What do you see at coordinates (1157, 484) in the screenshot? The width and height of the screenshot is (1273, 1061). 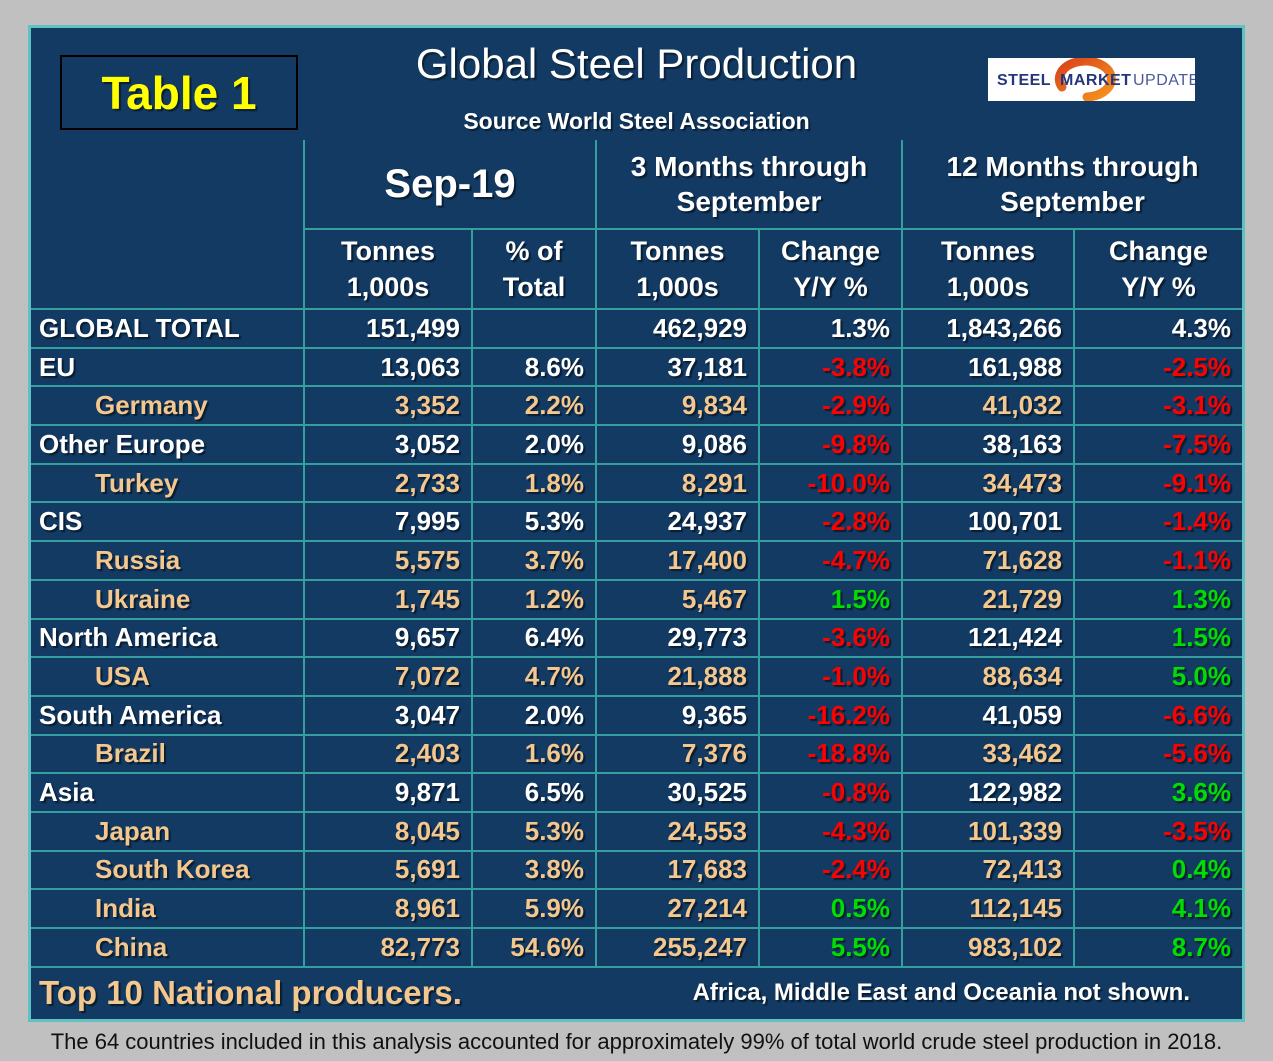 I see `cell-12m-change: -9.1%` at bounding box center [1157, 484].